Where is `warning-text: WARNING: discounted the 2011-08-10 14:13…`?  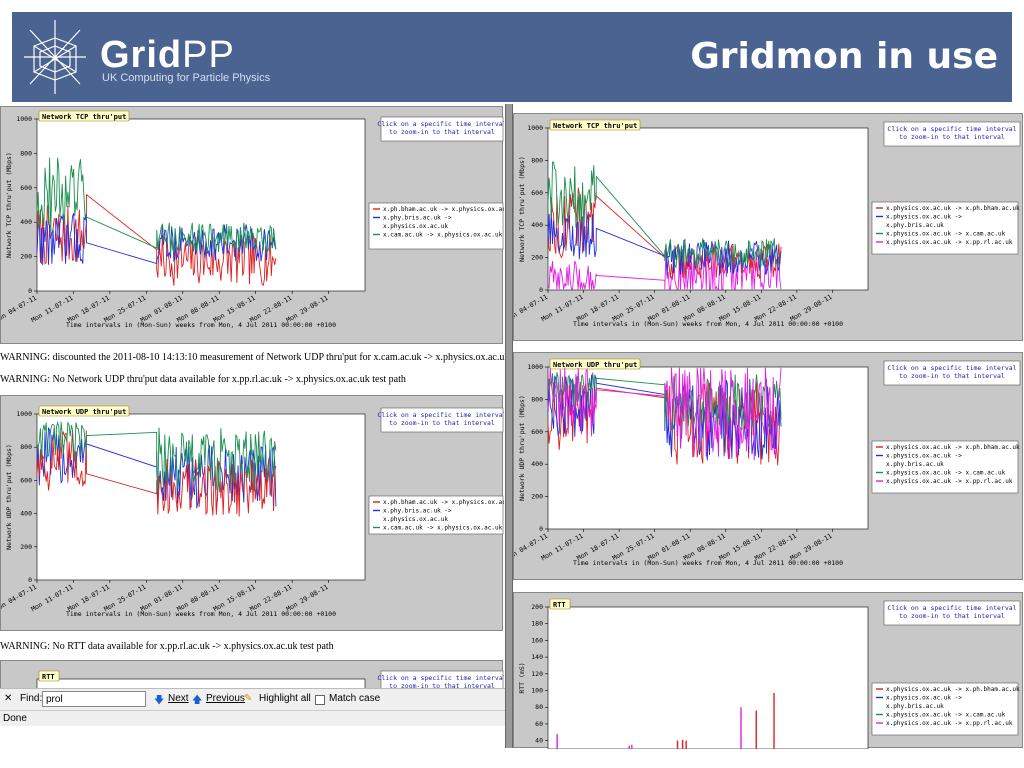
warning-text: WARNING: discounted the 2011-08-10 14:13… is located at coordinates (252, 357).